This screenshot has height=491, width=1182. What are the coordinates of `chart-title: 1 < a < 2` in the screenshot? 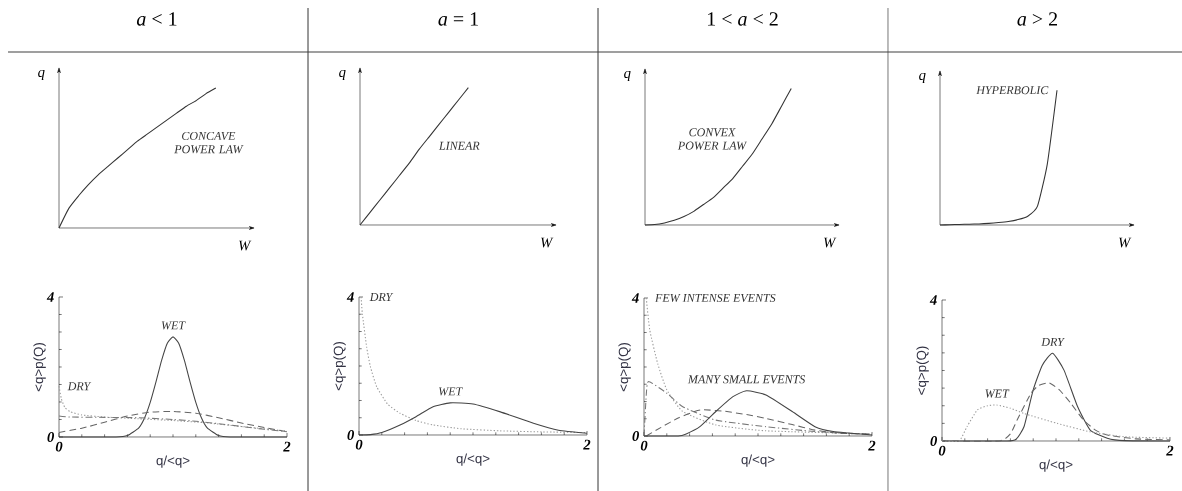 It's located at (742, 19).